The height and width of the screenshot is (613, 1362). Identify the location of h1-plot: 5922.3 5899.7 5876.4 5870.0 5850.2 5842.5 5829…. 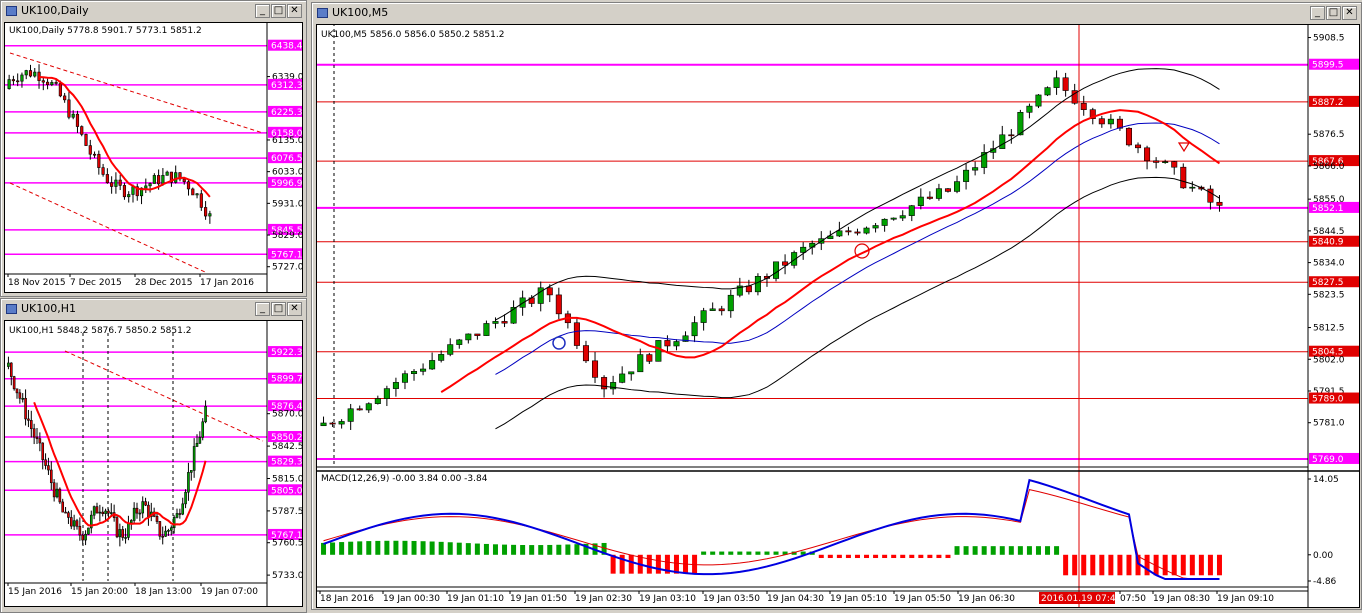
(153, 463).